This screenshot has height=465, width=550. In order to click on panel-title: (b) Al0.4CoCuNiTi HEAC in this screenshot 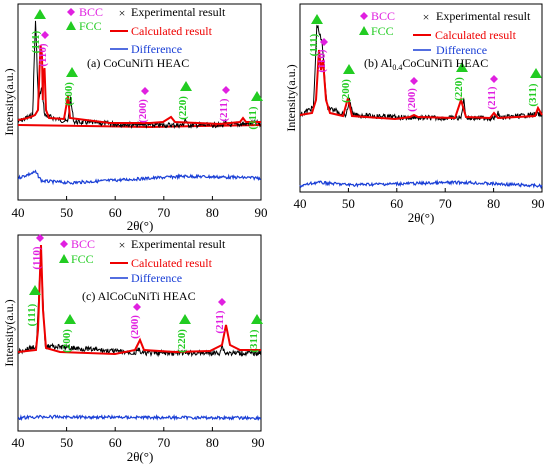, I will do `click(426, 64)`.